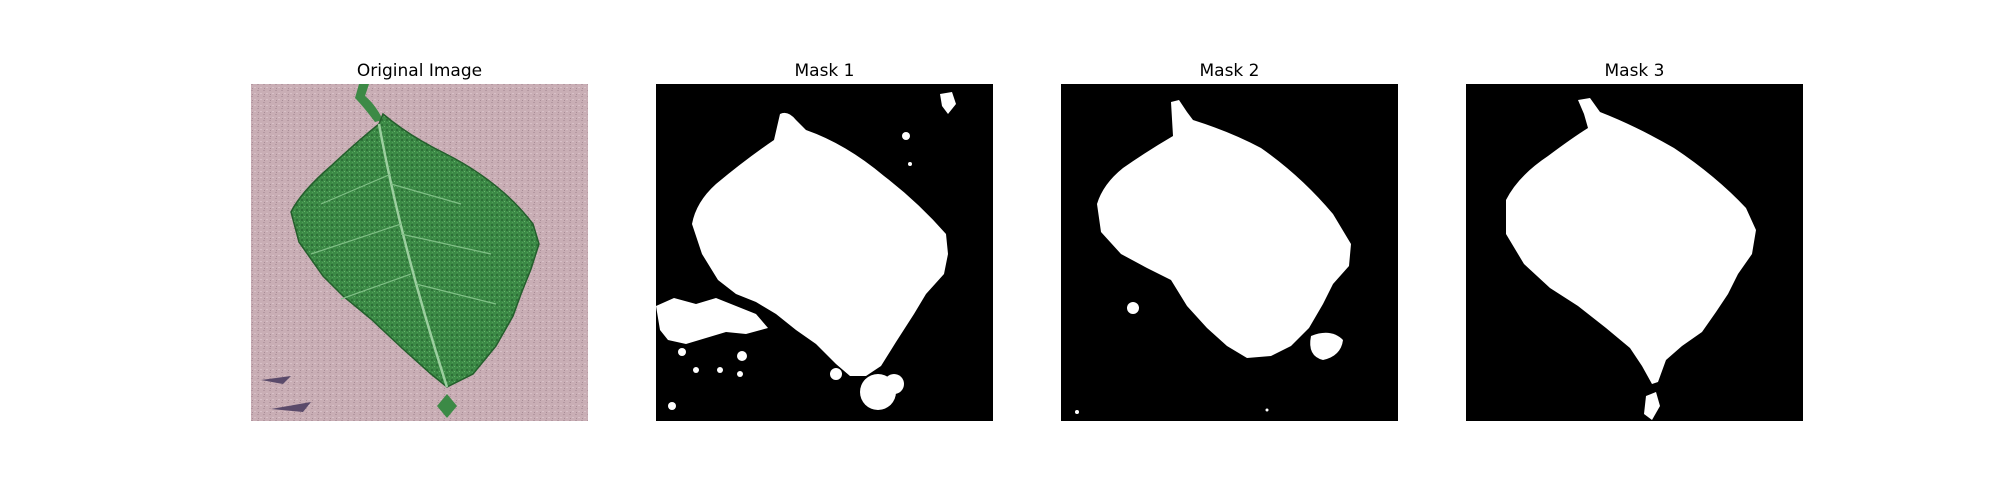 The image size is (2000, 500). I want to click on mask-3-image, so click(1634, 252).